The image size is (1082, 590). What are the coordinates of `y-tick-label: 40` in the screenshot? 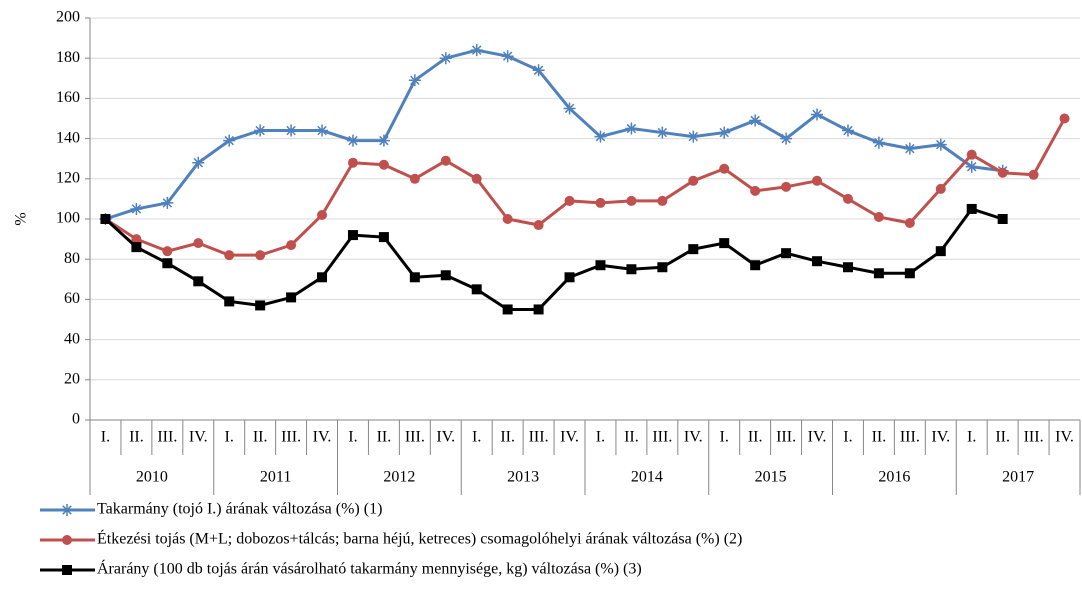 It's located at (72, 338).